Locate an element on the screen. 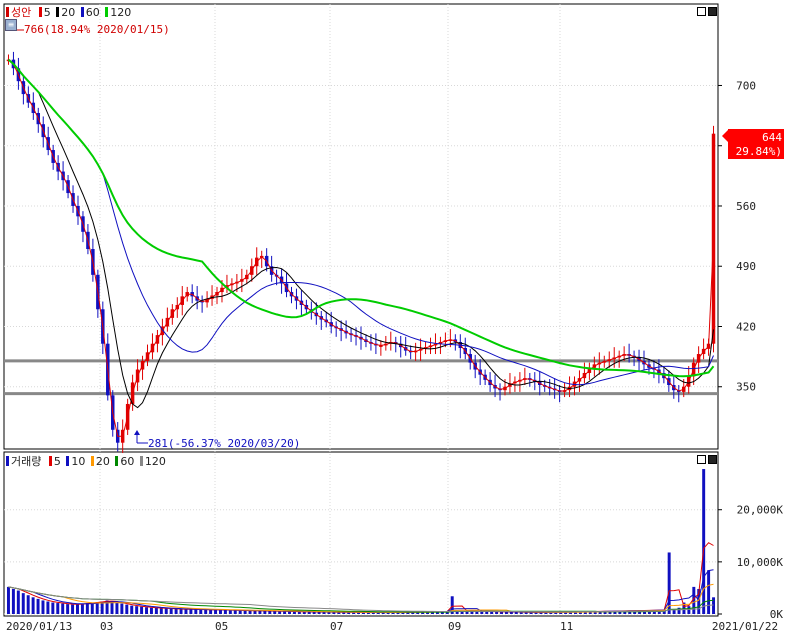 The width and height of the screenshot is (787, 634). price-legend: 성안 5 20 60 120 is located at coordinates (68, 12).